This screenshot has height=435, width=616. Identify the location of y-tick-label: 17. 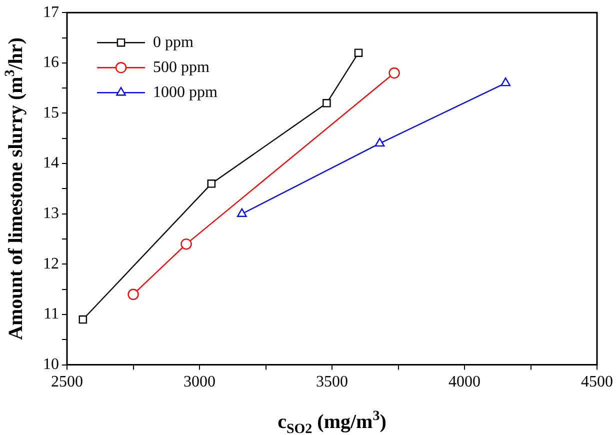
(51, 12).